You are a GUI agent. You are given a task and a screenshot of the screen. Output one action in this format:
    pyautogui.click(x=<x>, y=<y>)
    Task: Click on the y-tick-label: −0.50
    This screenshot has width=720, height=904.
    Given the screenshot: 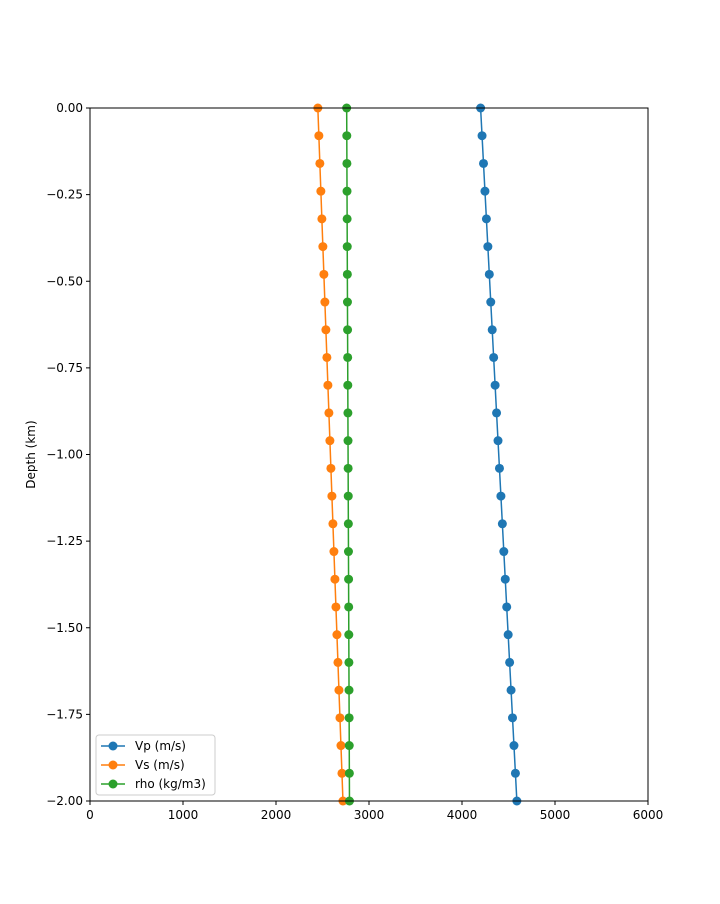 What is the action you would take?
    pyautogui.click(x=64, y=281)
    